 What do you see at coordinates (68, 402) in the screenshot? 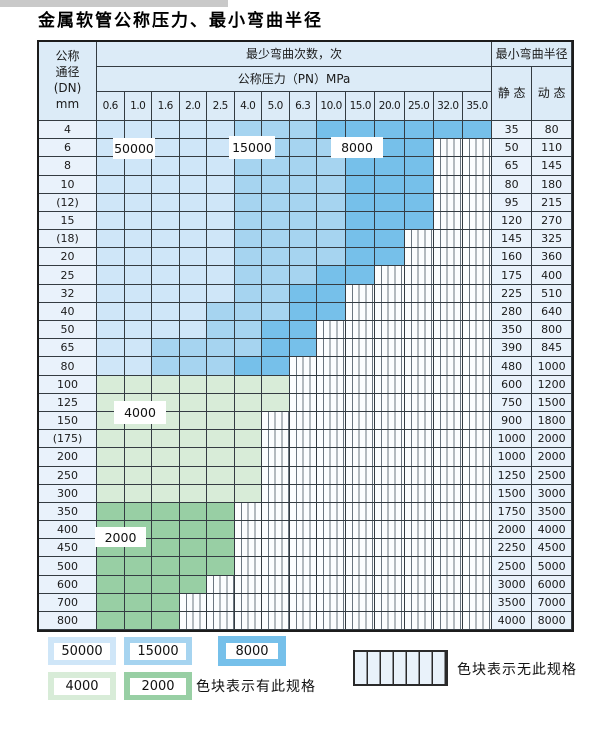
I see `dn-cell: 125` at bounding box center [68, 402].